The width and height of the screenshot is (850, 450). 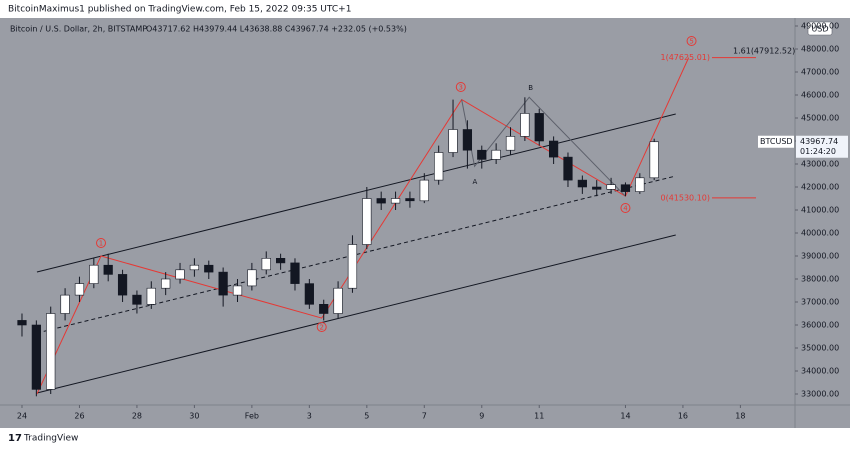 What do you see at coordinates (820, 233) in the screenshot?
I see `y-tick-label: 40000.00` at bounding box center [820, 233].